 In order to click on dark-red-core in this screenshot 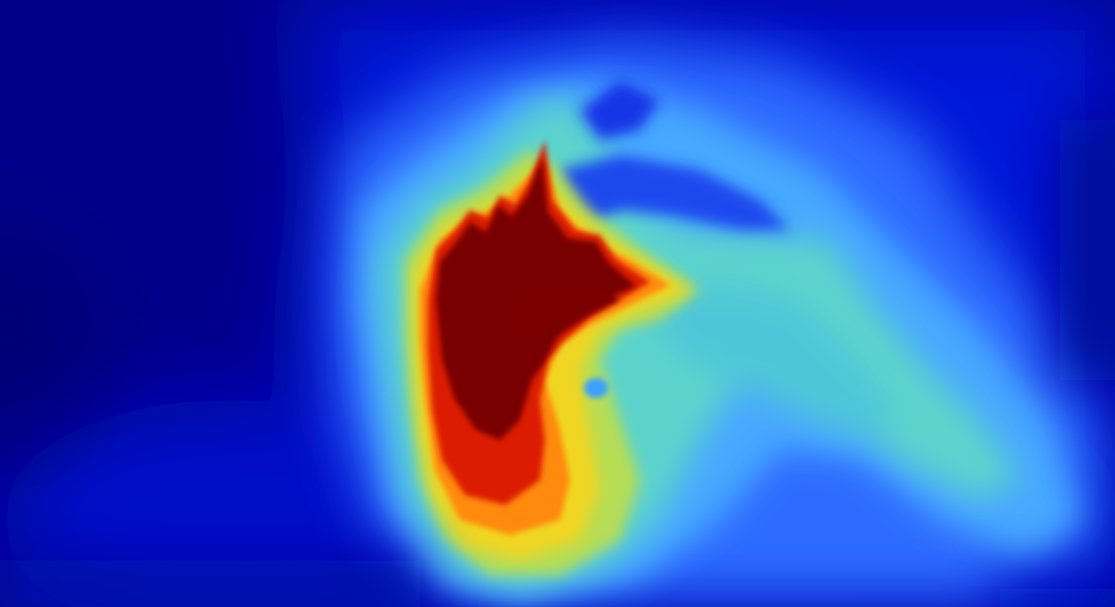, I will do `click(536, 299)`.